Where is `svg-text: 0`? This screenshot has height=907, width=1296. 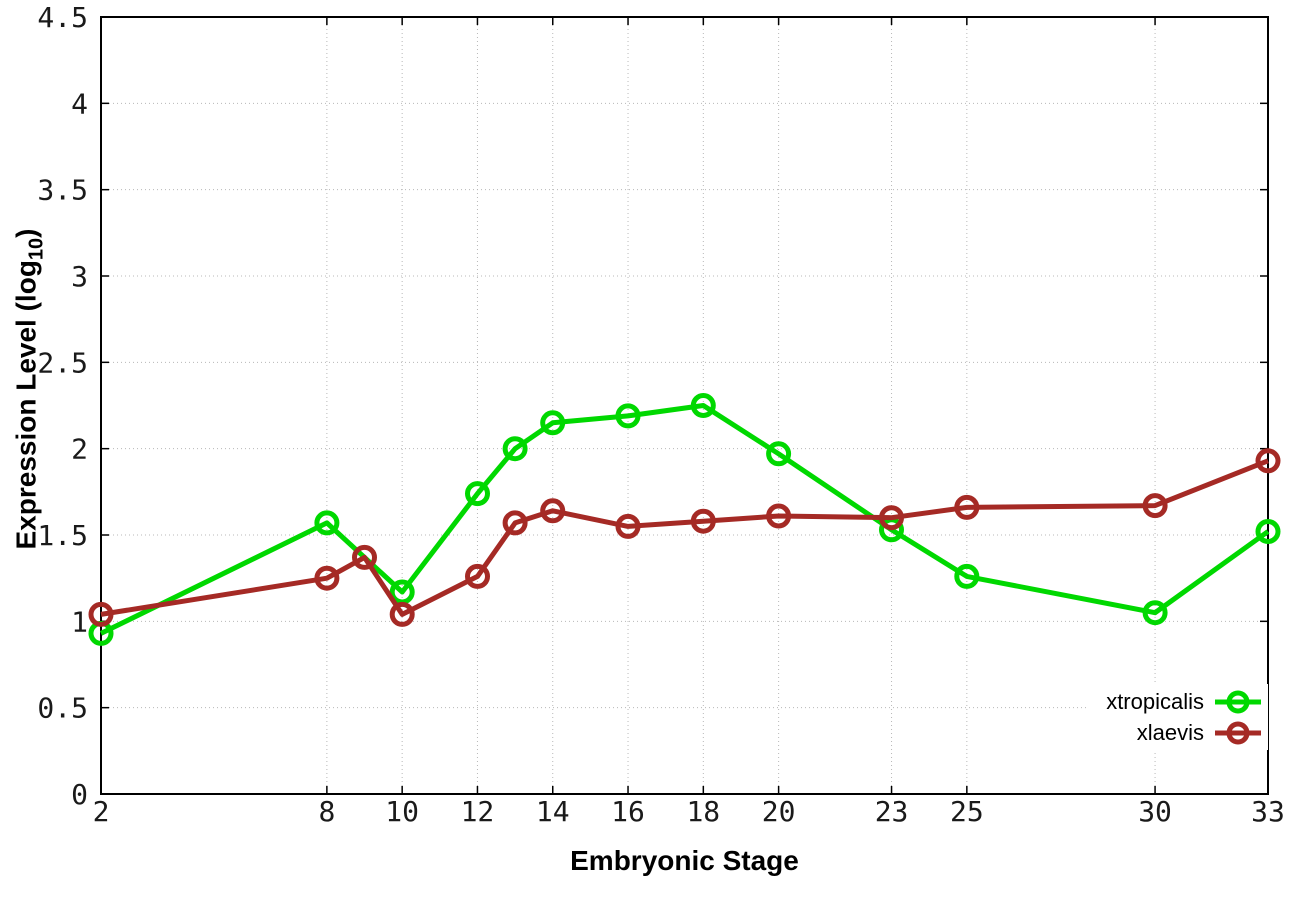
svg-text: 0 is located at coordinates (79, 794).